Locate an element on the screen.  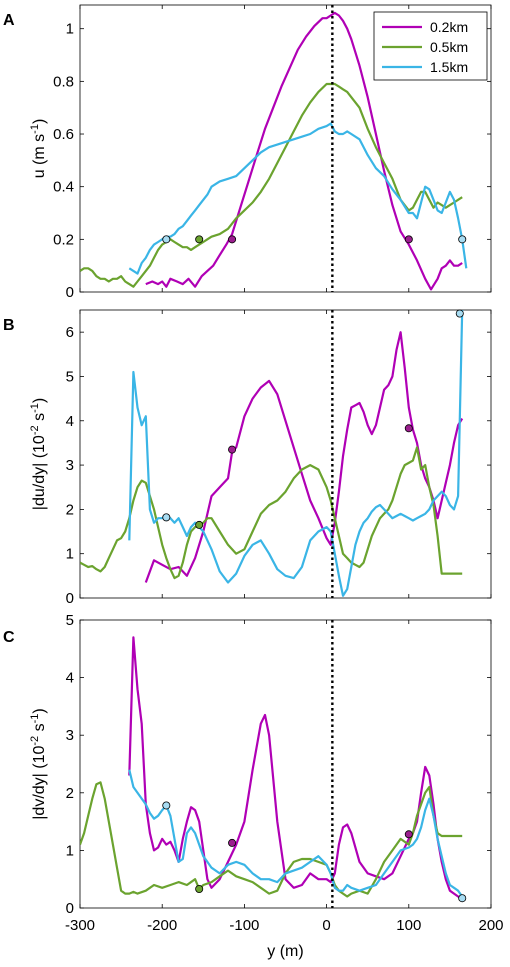
x-tick-label: 100 is located at coordinates (408, 925).